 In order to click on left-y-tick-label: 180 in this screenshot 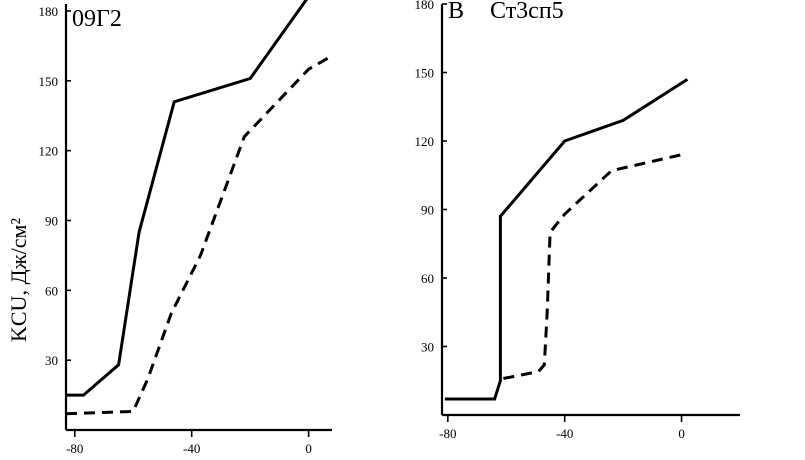, I will do `click(49, 11)`.